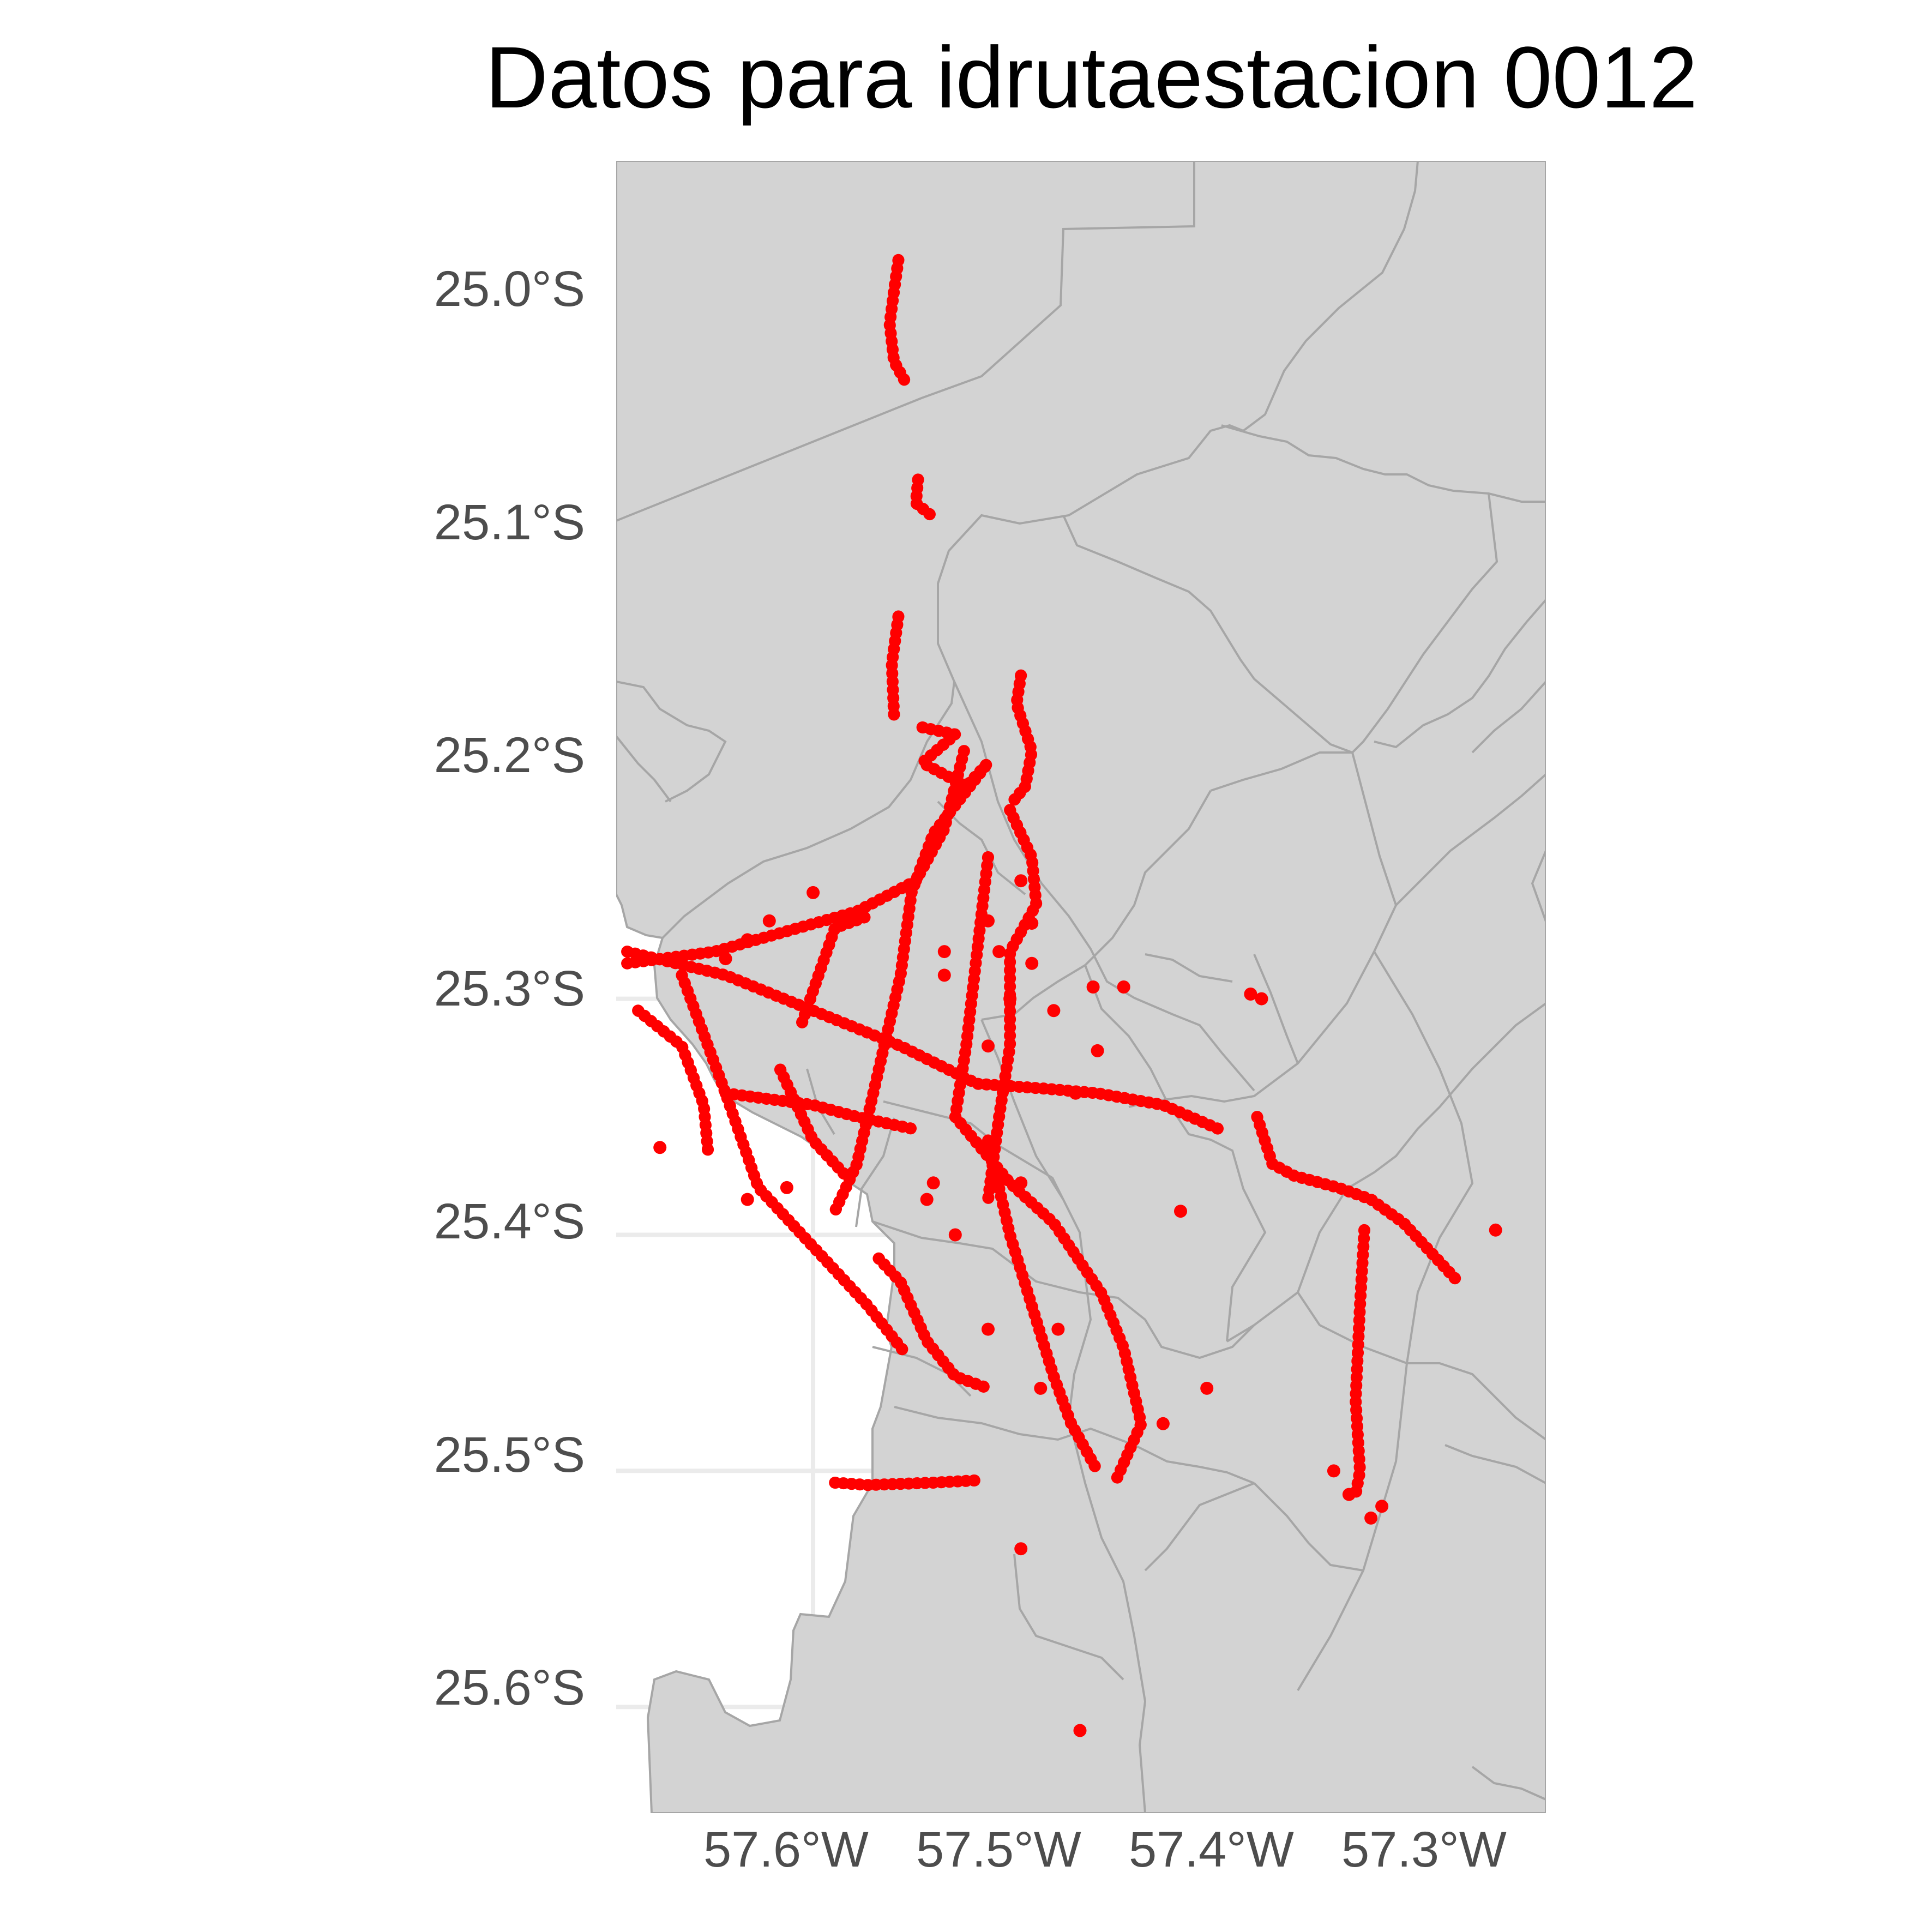 The width and height of the screenshot is (1932, 1932). What do you see at coordinates (509, 988) in the screenshot?
I see `y-tick-label-25-3: 25.3°S` at bounding box center [509, 988].